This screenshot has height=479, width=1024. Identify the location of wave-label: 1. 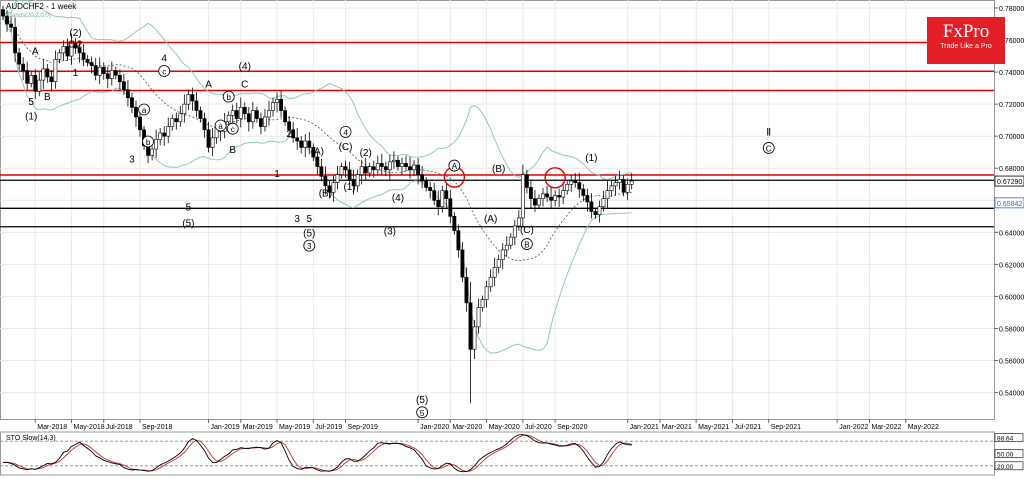
(76, 73).